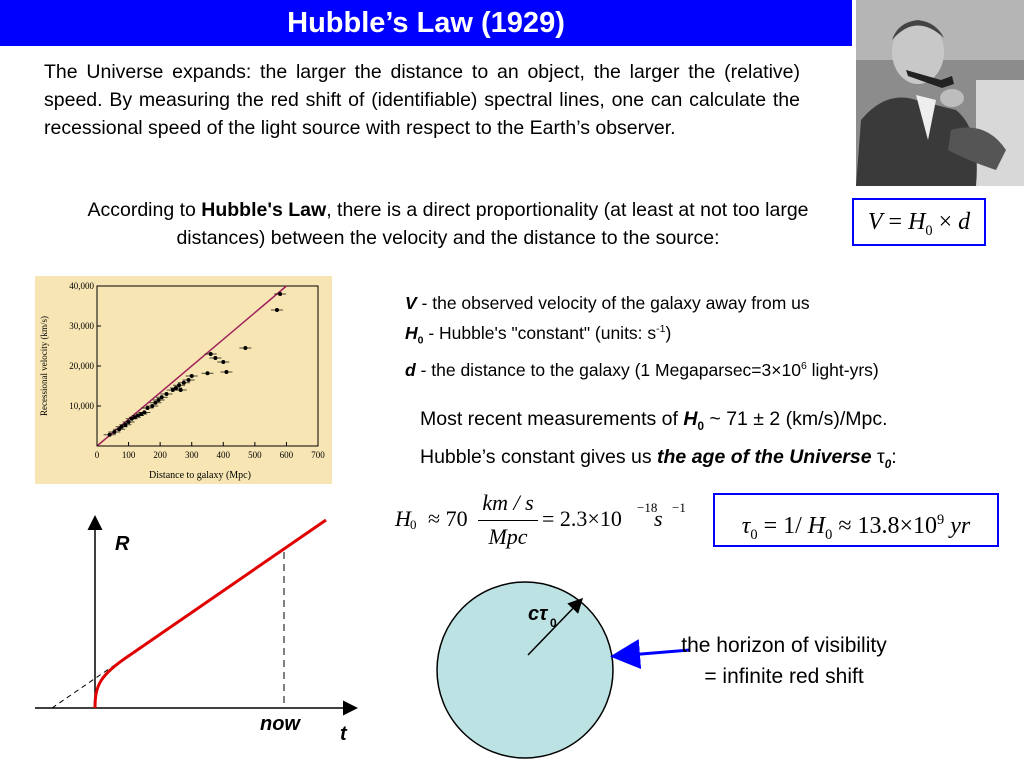 The image size is (1024, 768). Describe the element at coordinates (410, 370) in the screenshot. I see `definition-d-symbol: d` at that location.